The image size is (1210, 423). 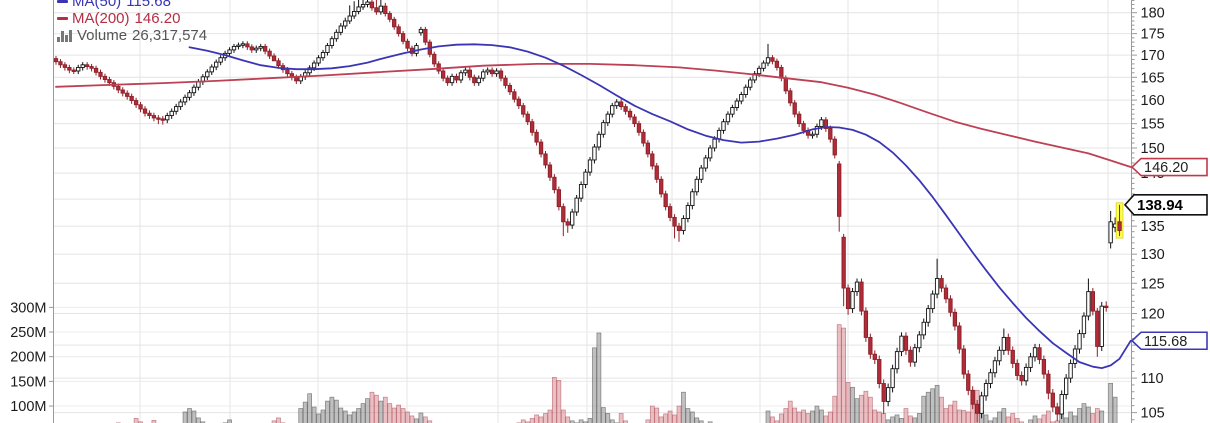 What do you see at coordinates (1169, 167) in the screenshot?
I see `price-callout` at bounding box center [1169, 167].